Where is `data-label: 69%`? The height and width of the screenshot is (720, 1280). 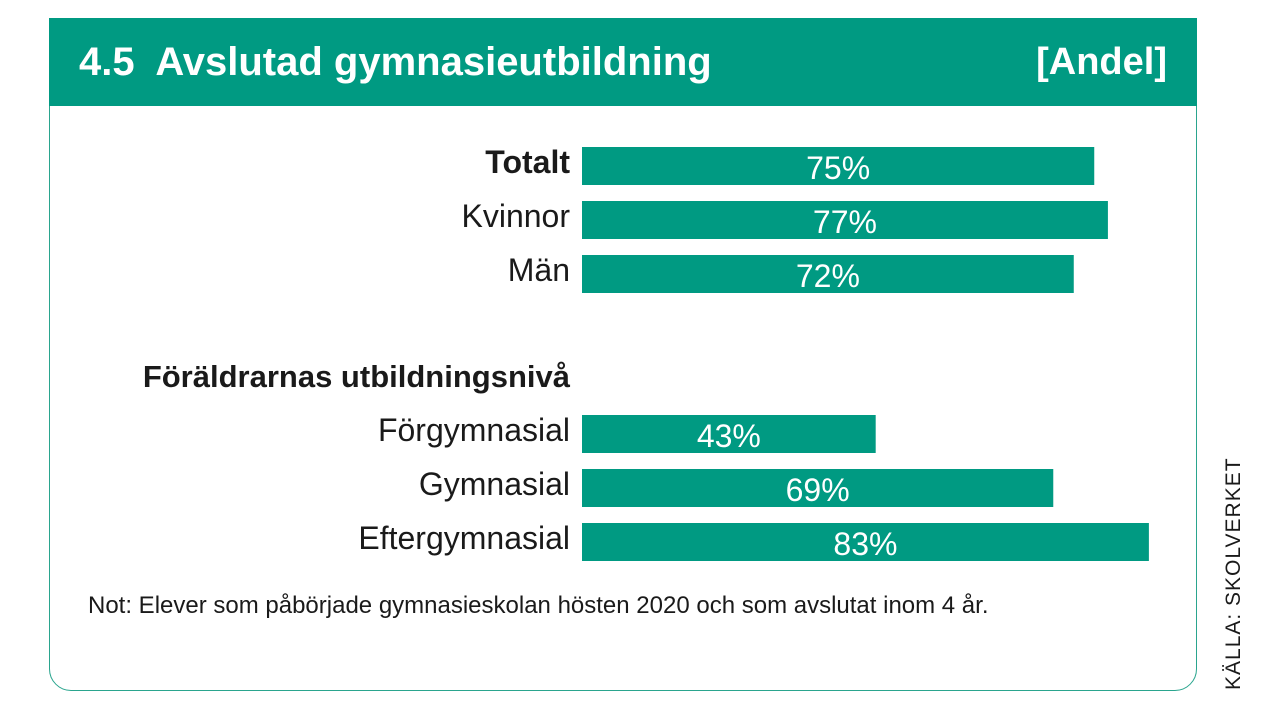 data-label: 69% is located at coordinates (818, 490).